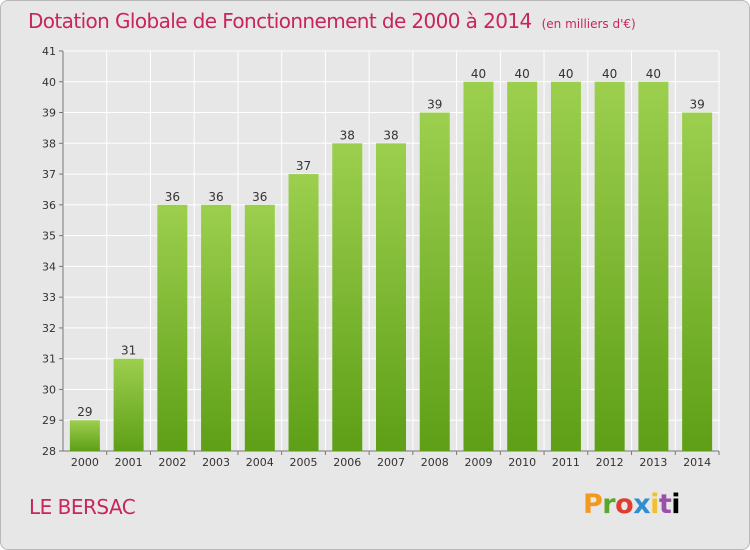  I want to click on logo-letter: o, so click(624, 504).